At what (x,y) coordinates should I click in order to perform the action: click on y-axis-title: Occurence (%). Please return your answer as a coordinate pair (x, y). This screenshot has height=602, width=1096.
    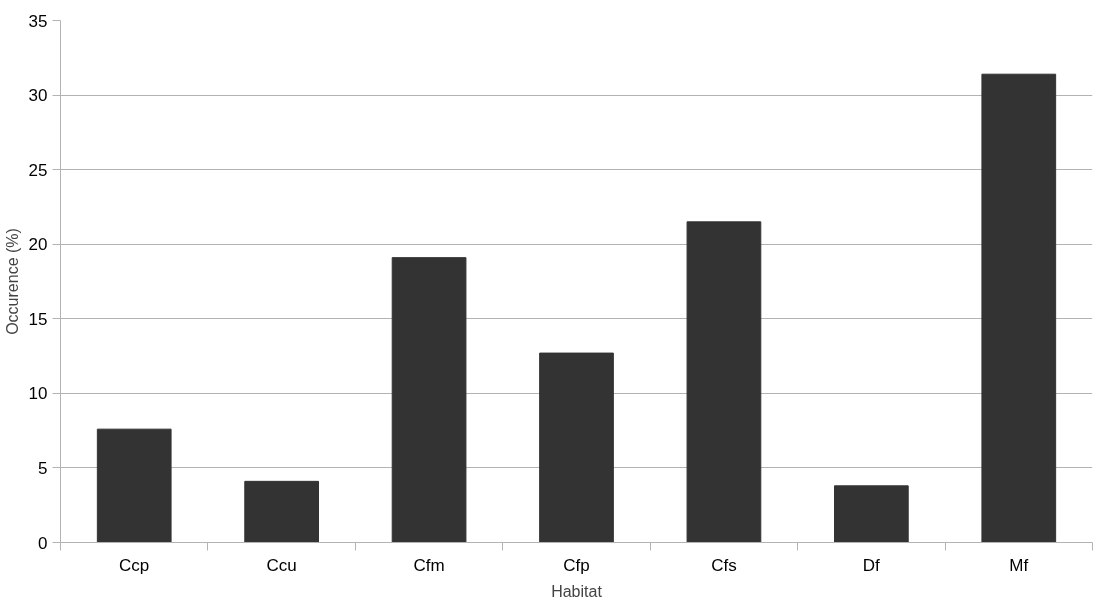
    Looking at the image, I should click on (12, 281).